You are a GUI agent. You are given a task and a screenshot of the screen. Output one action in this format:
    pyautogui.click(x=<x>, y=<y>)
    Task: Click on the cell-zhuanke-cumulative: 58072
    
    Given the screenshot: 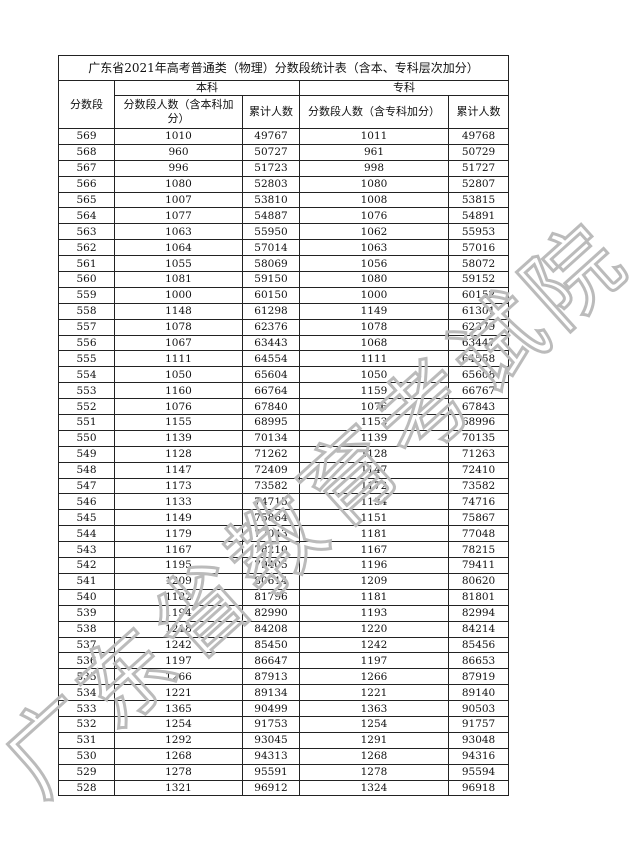 What is the action you would take?
    pyautogui.click(x=478, y=264)
    